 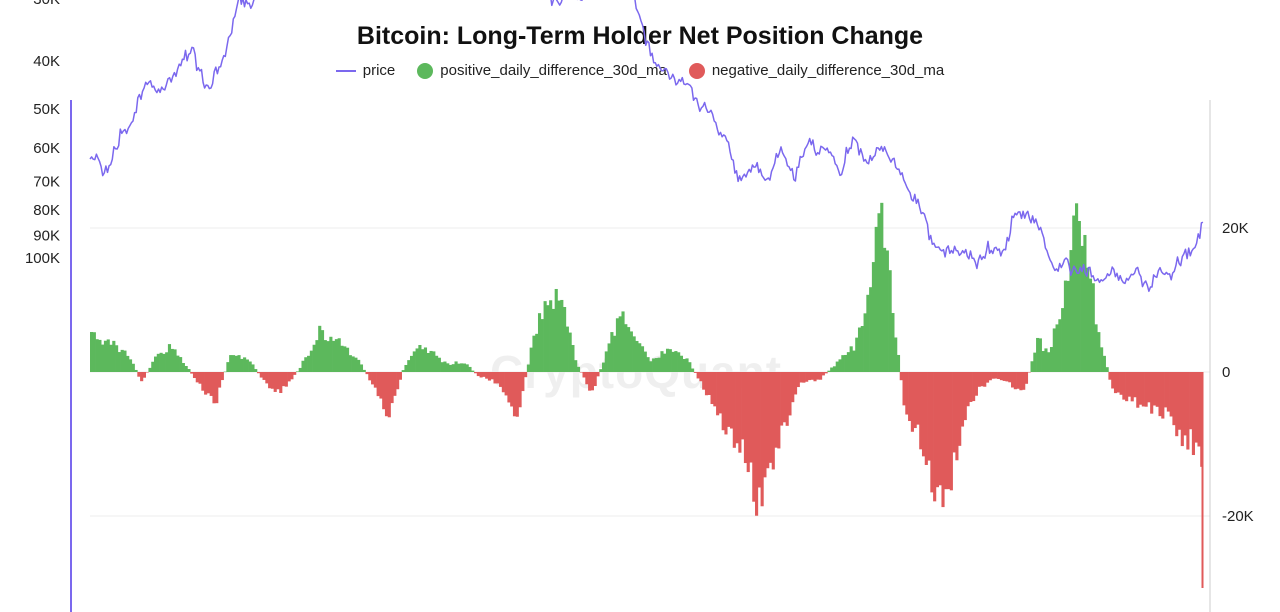 What do you see at coordinates (816, 70) in the screenshot?
I see `legend-item-negative: negative_daily_difference_30d_ma` at bounding box center [816, 70].